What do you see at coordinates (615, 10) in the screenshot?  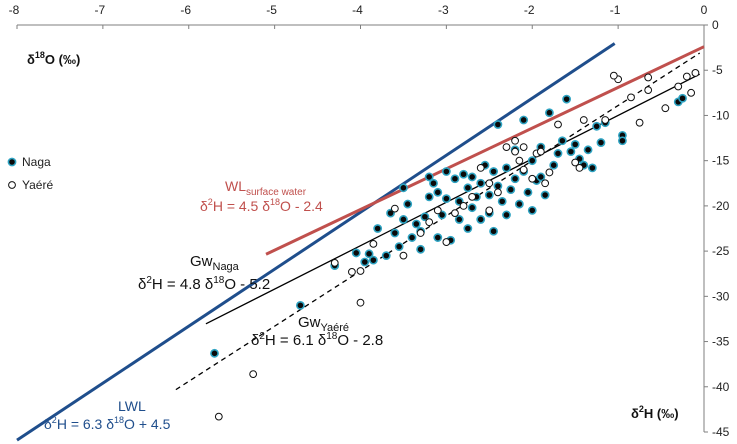 I see `x-tick-label: -1` at bounding box center [615, 10].